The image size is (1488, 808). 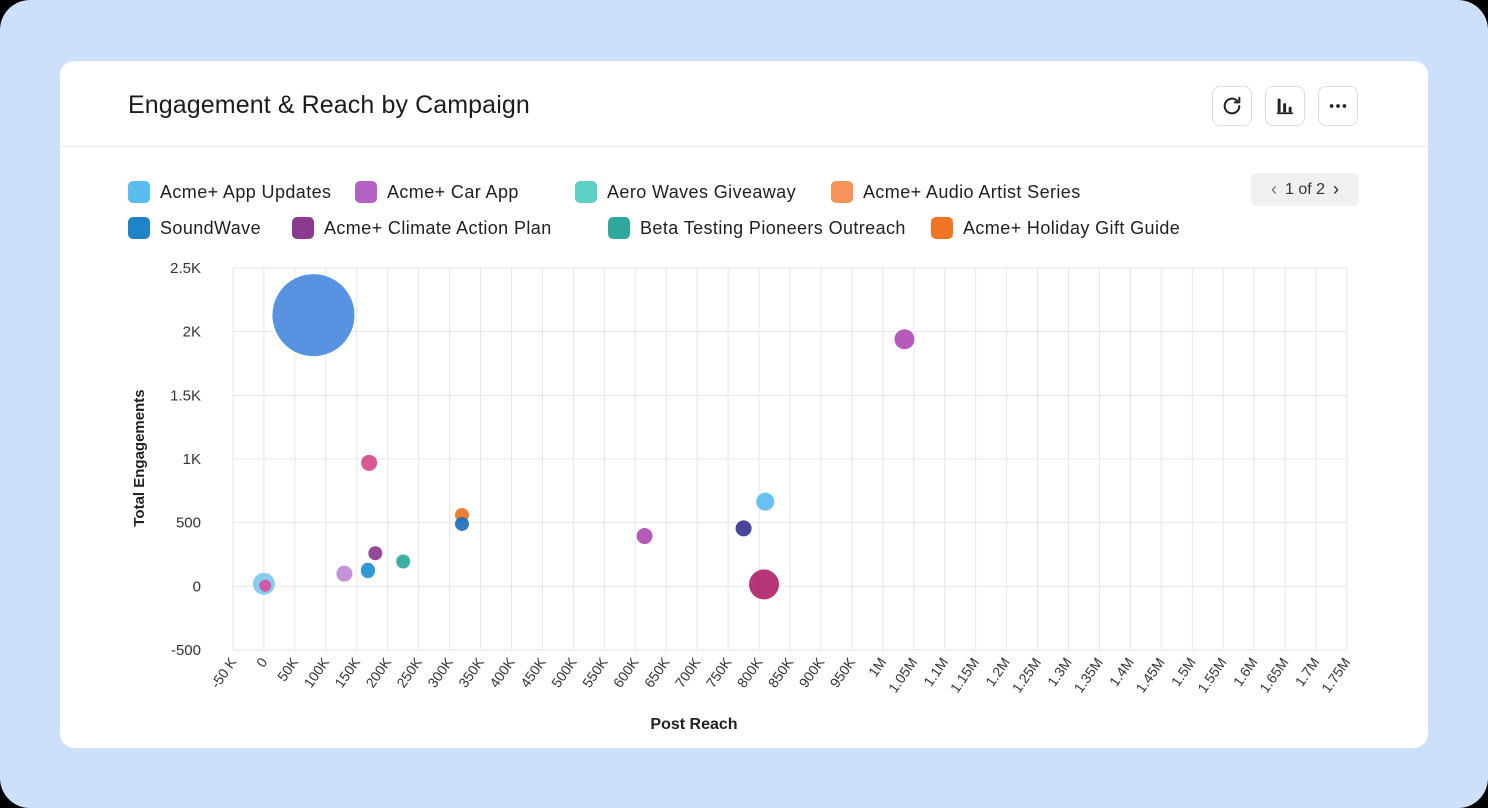 What do you see at coordinates (773, 227) in the screenshot?
I see `legend-label: Beta Testing Pioneers Outreach` at bounding box center [773, 227].